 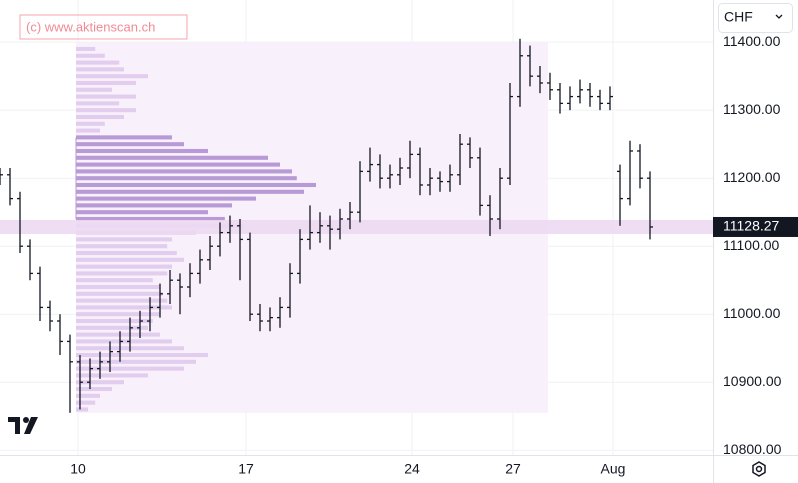 What do you see at coordinates (755, 18) in the screenshot?
I see `currency-select` at bounding box center [755, 18].